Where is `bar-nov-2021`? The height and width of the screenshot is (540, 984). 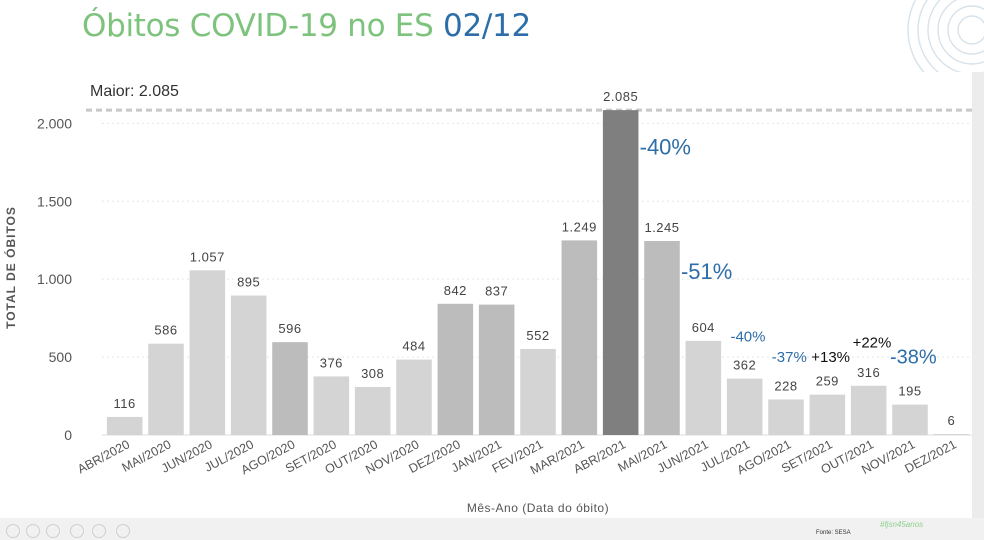
bar-nov-2021 is located at coordinates (910, 419).